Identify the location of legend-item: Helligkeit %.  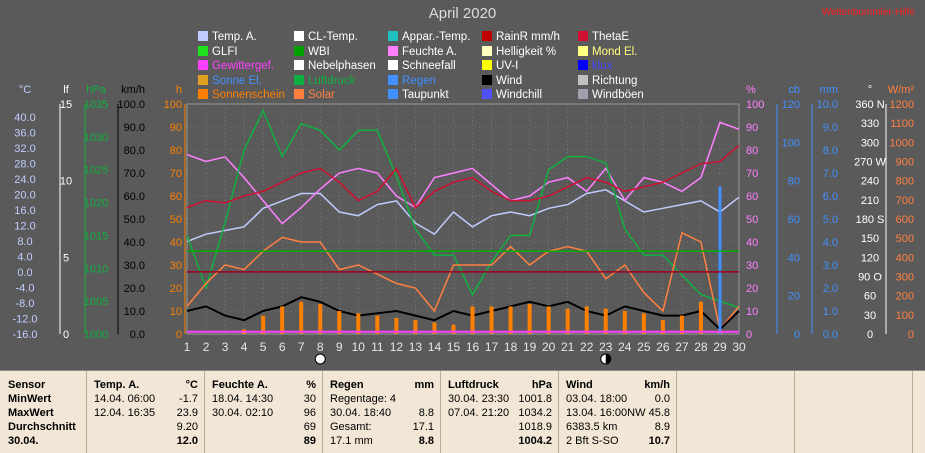
(519, 52).